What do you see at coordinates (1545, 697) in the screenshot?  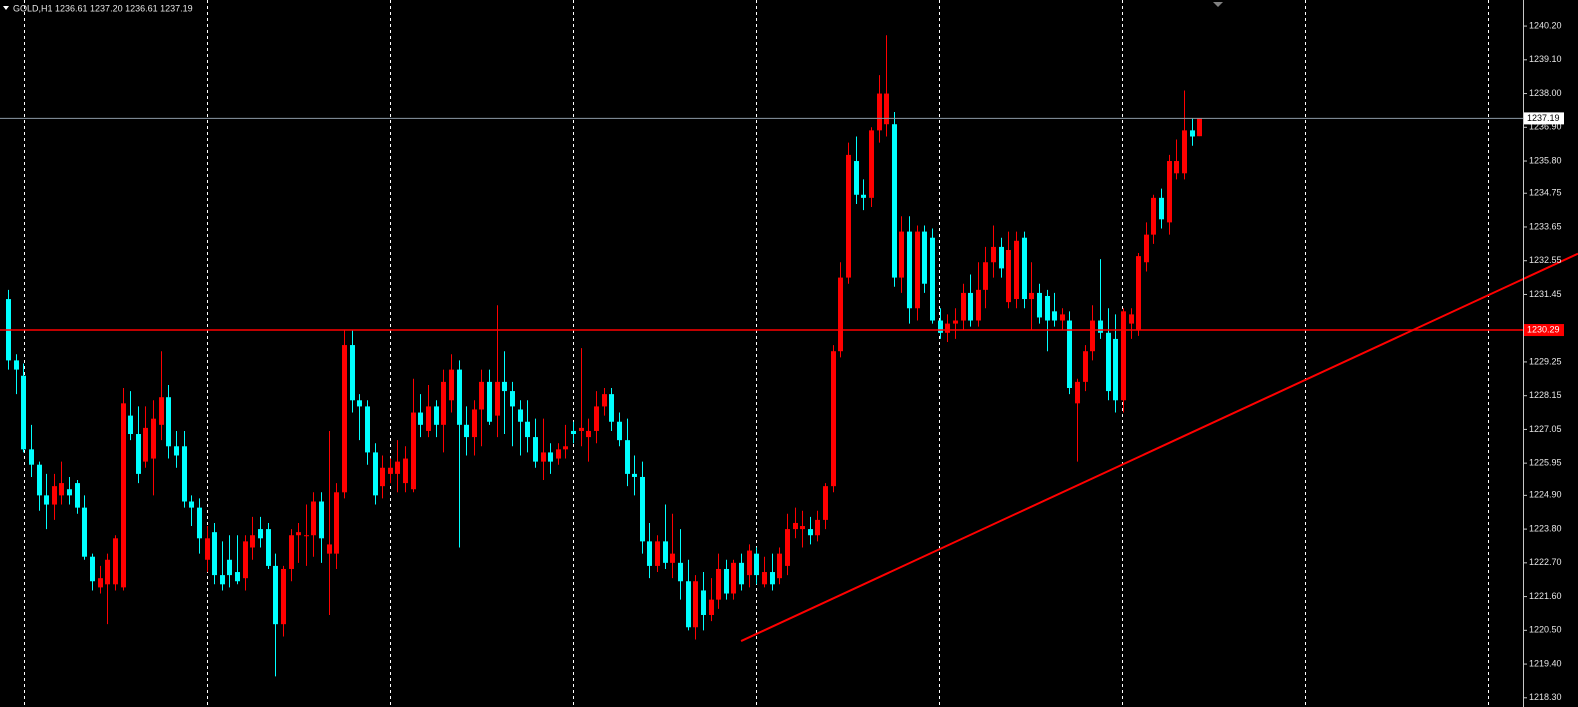 I see `y-tick-label: 1218.30` at bounding box center [1545, 697].